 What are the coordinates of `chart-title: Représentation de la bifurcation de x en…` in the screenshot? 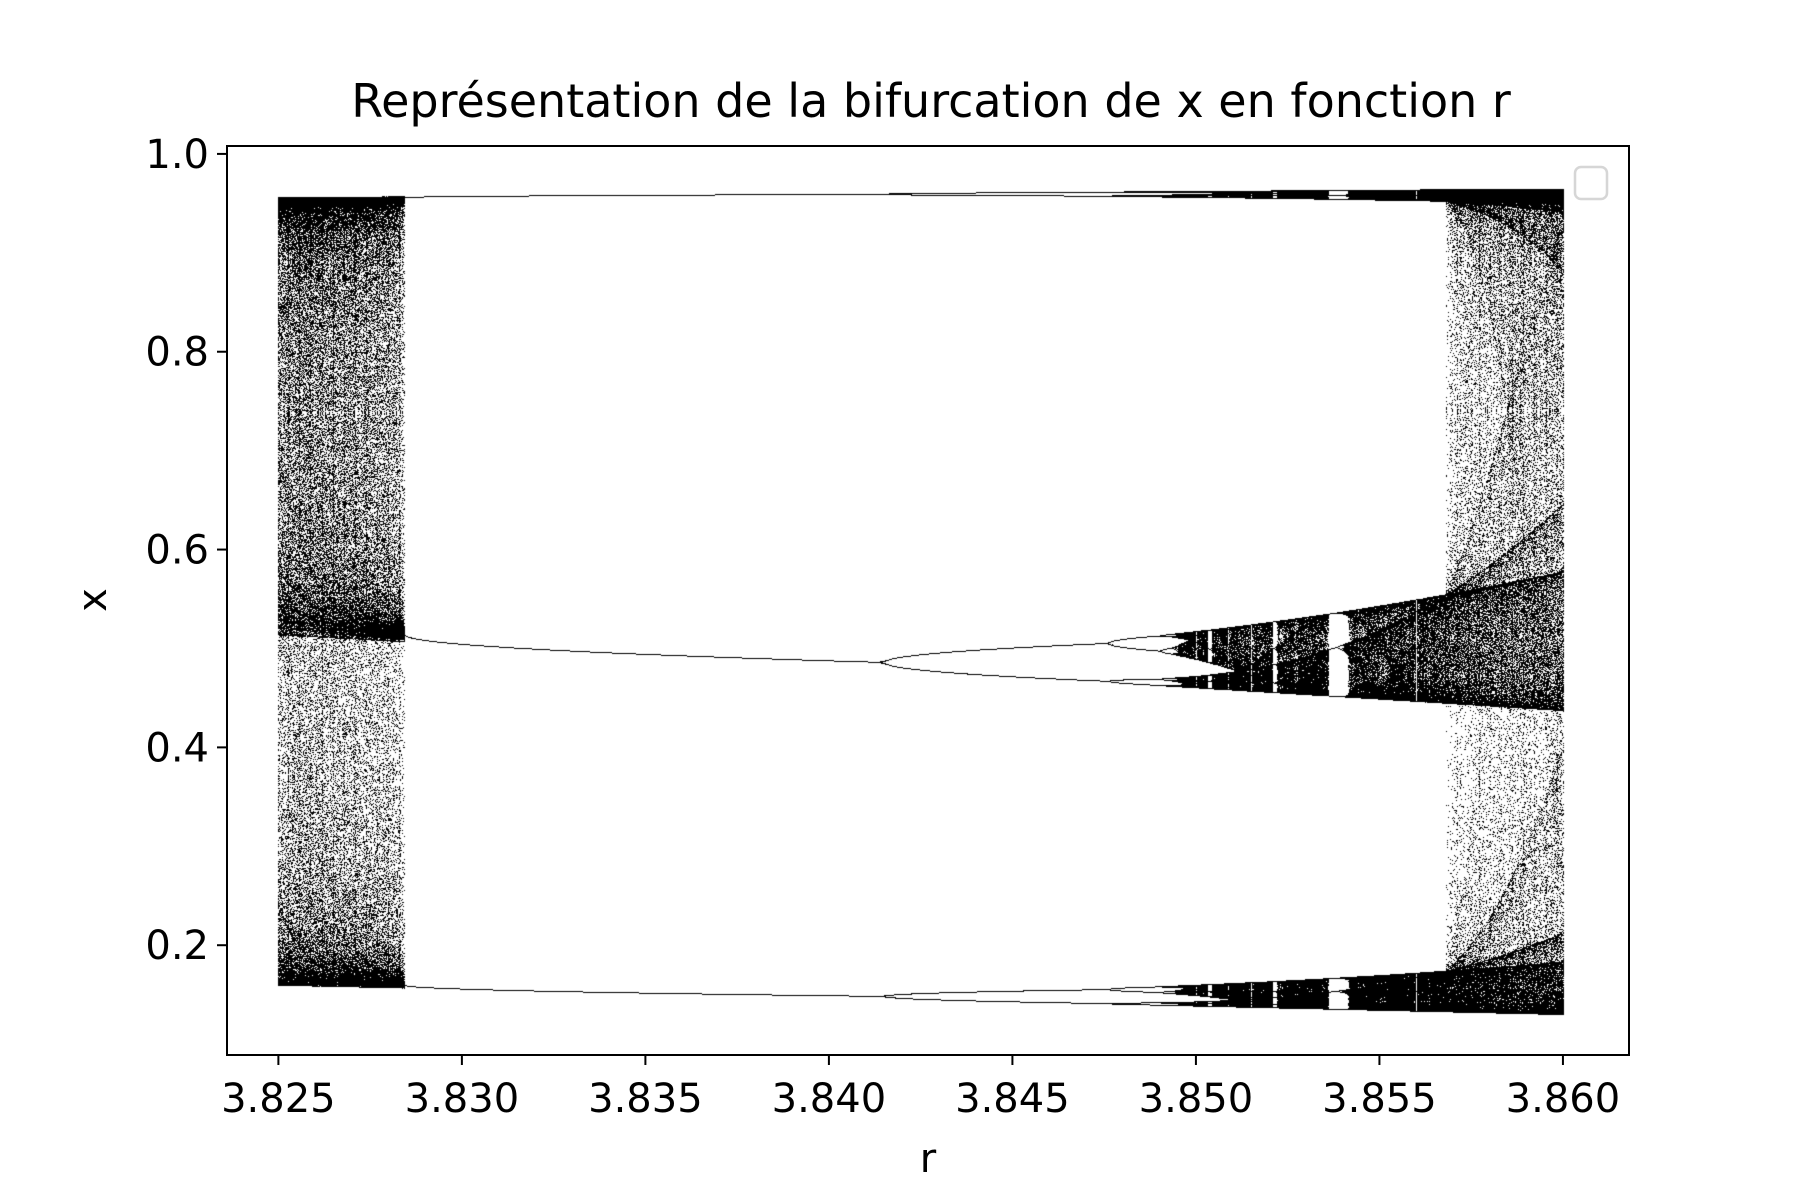 It's located at (931, 101).